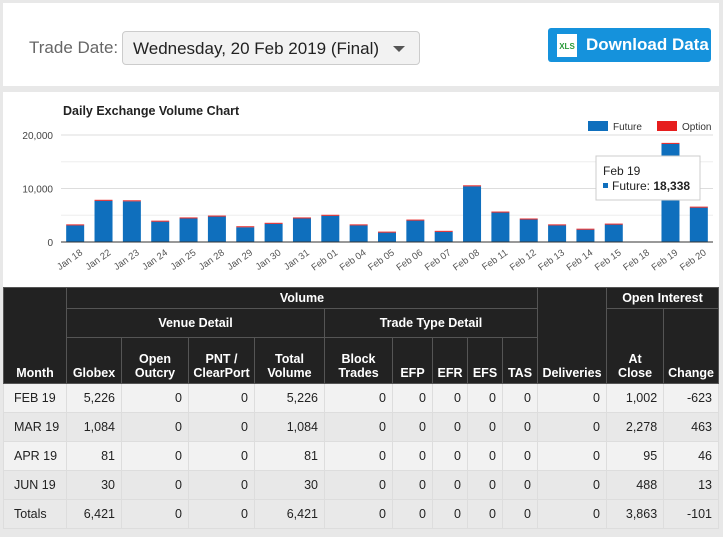 This screenshot has height=537, width=723. What do you see at coordinates (212, 259) in the screenshot?
I see `x-tick-label: Jan 28` at bounding box center [212, 259].